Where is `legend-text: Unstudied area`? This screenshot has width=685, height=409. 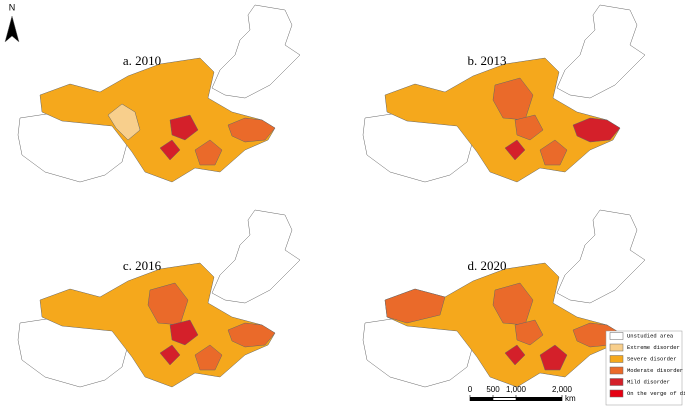 legend-text: Unstudied area is located at coordinates (650, 335).